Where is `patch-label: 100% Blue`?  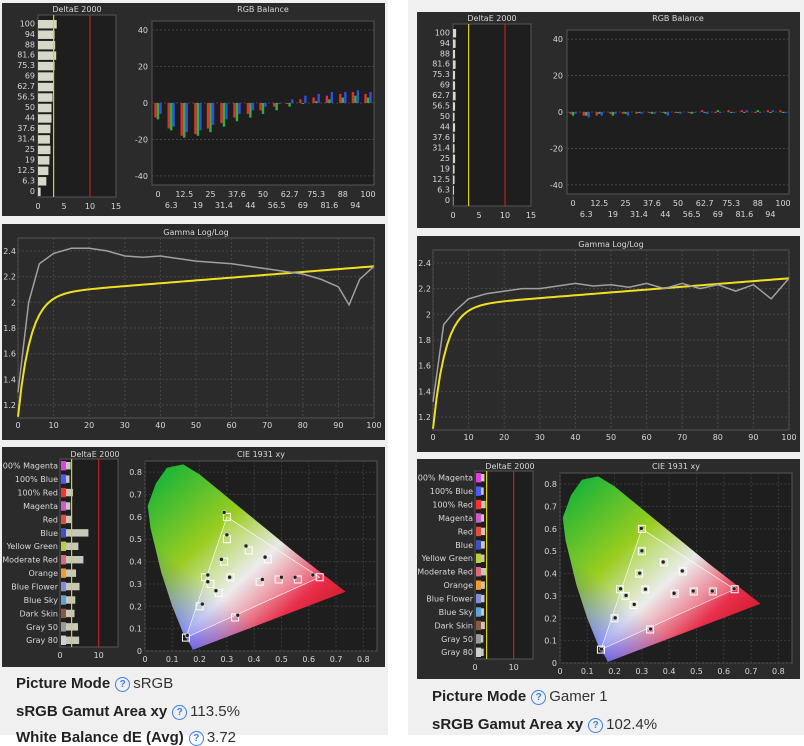 patch-label: 100% Blue is located at coordinates (36, 479).